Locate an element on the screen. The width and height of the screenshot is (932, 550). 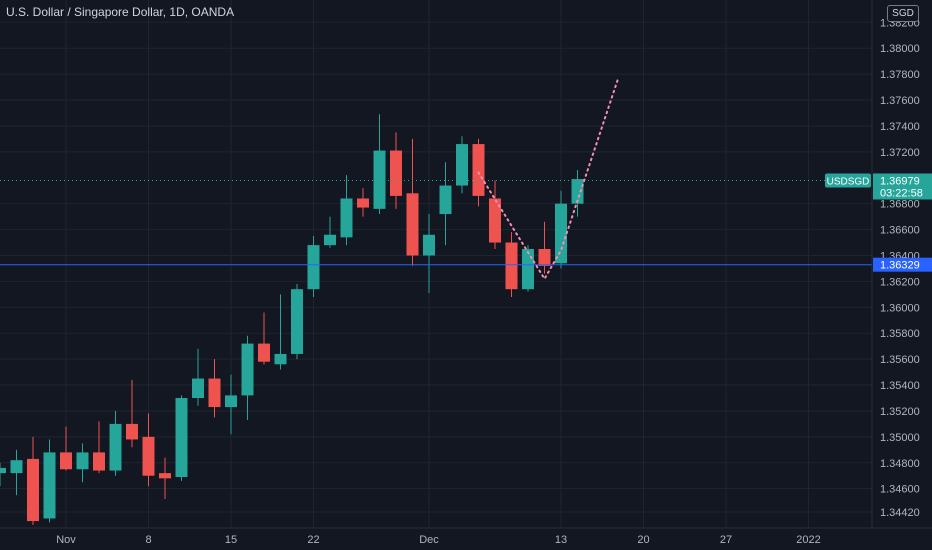
x-tick-label: 27 is located at coordinates (726, 540).